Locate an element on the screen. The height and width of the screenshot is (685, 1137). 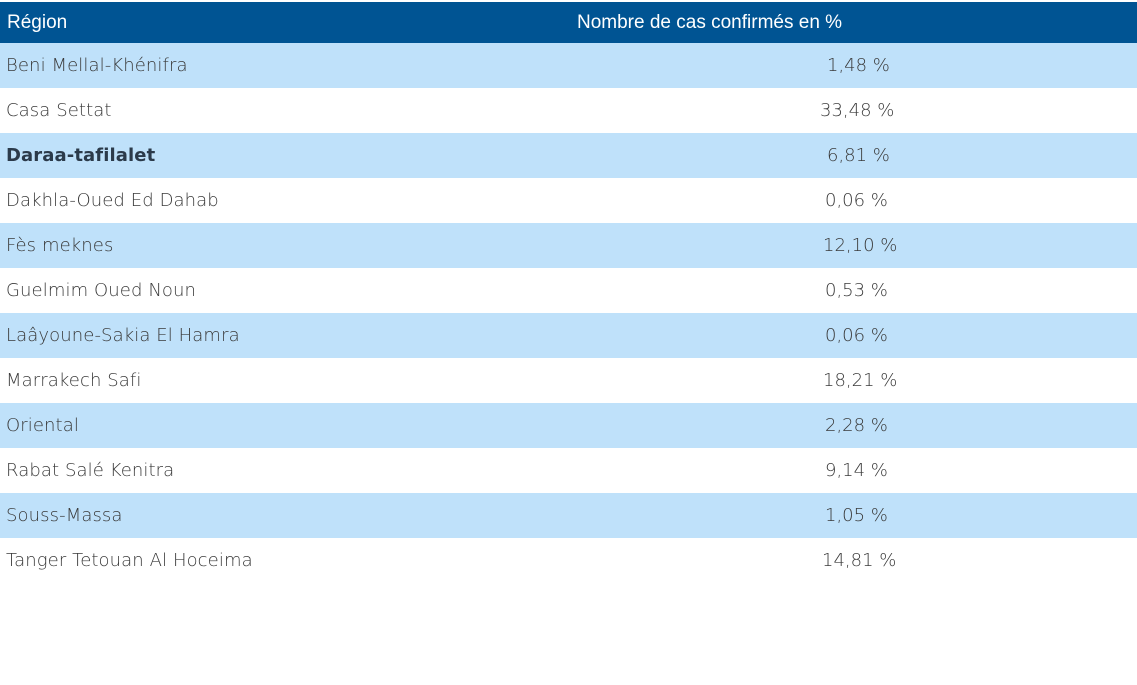
table-header: Région Nombre de cas confirmés en % is located at coordinates (568, 22).